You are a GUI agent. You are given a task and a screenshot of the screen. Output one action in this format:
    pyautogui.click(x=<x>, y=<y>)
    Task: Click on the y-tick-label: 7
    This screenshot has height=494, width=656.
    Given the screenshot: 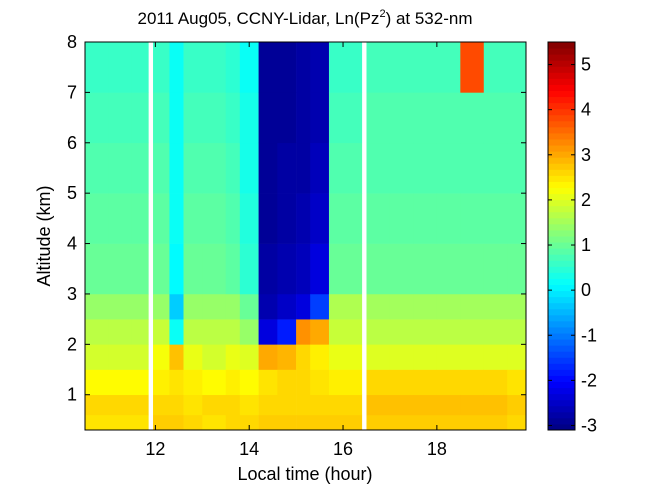 What is the action you would take?
    pyautogui.click(x=72, y=92)
    